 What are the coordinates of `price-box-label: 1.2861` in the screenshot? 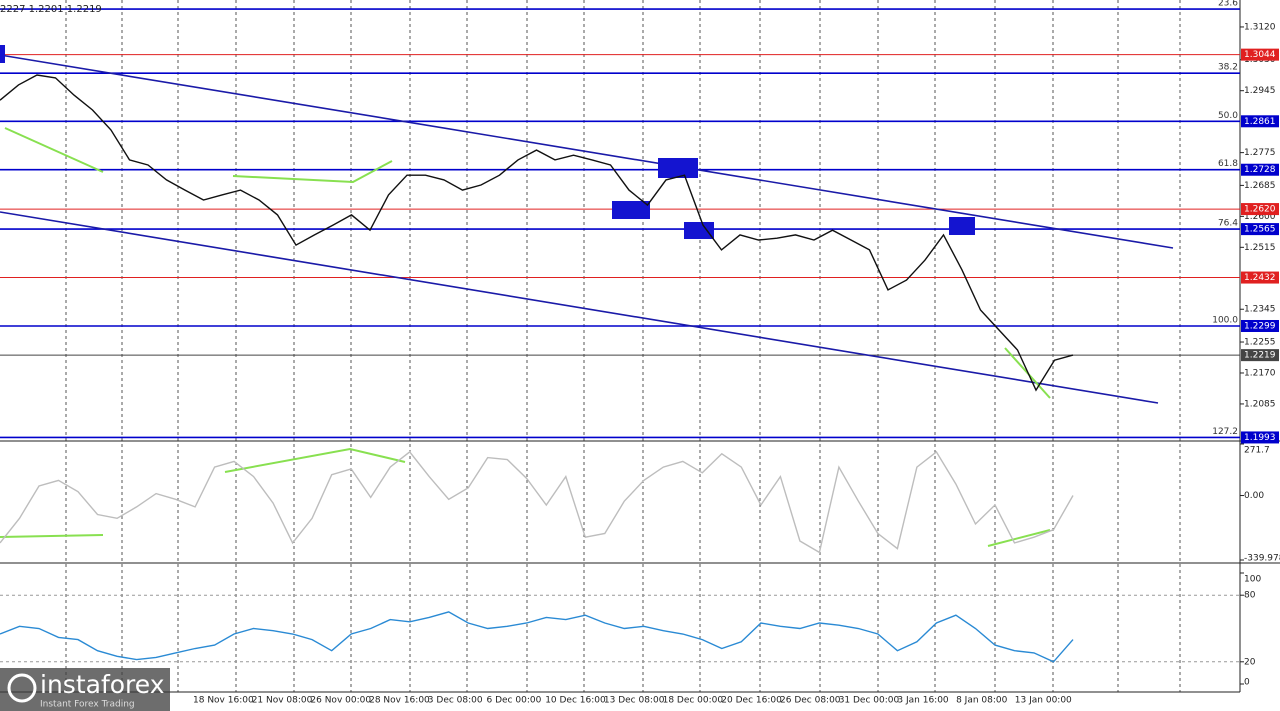 It's located at (1260, 122).